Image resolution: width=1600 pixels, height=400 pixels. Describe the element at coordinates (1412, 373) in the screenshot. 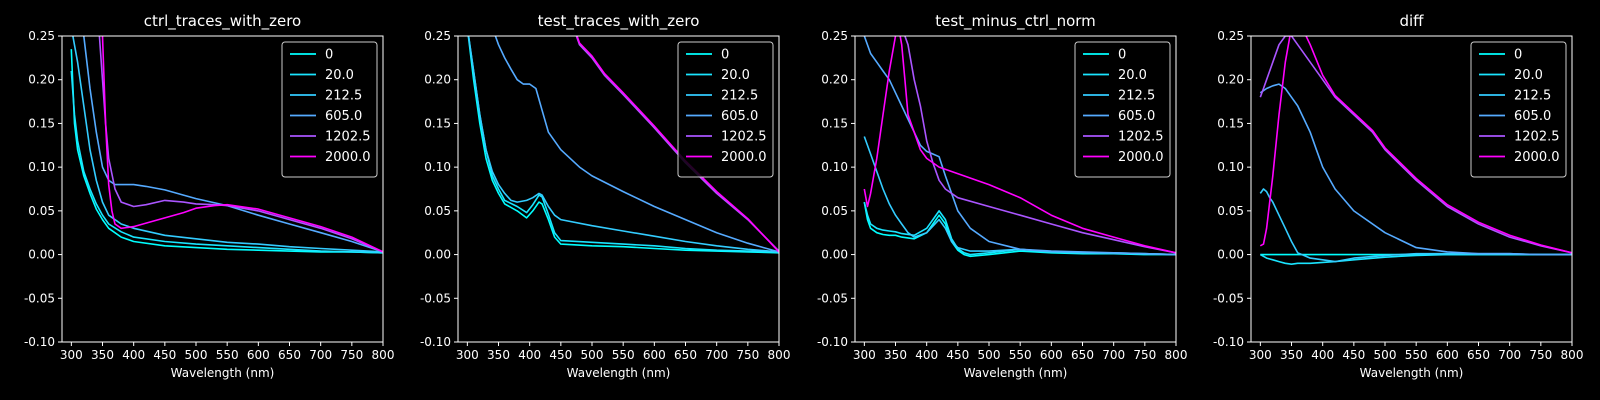

I see `x-axis-label: Wavelength (nm)` at that location.